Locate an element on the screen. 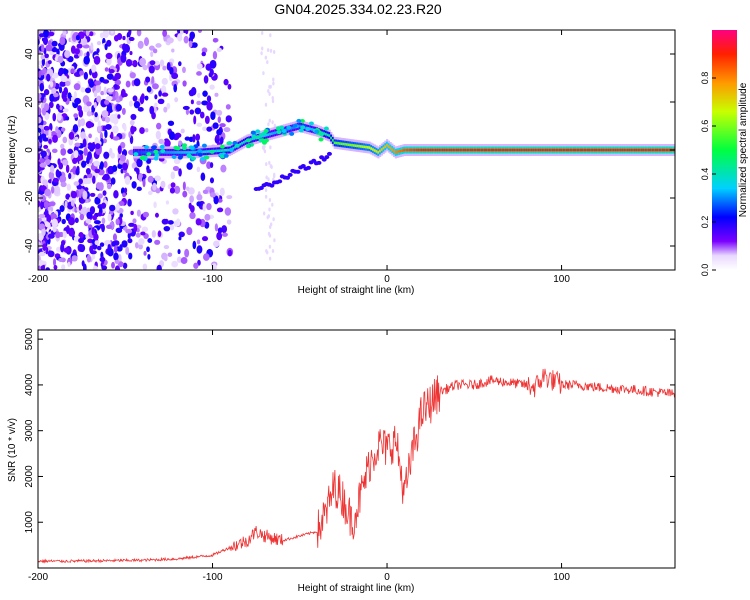 This screenshot has width=750, height=600. colorbar-label: Normalized spectral amplitude is located at coordinates (743, 149).